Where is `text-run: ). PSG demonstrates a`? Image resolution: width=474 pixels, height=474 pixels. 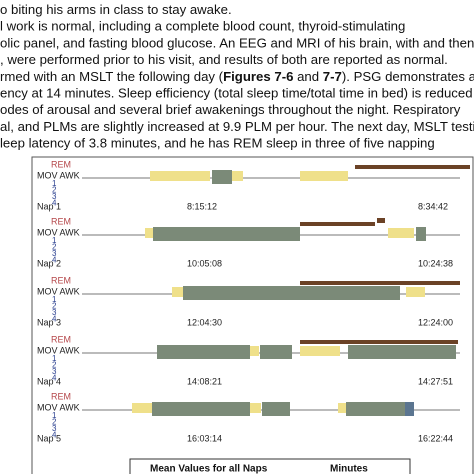
text-run: ). PSG demonstrates a is located at coordinates (408, 76).